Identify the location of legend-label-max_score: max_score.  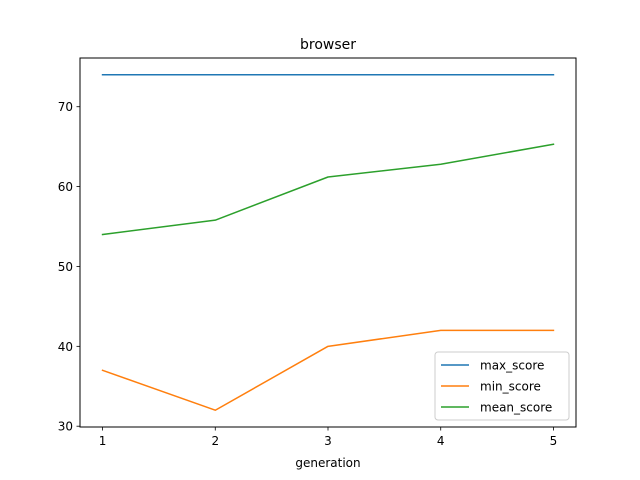
(512, 366).